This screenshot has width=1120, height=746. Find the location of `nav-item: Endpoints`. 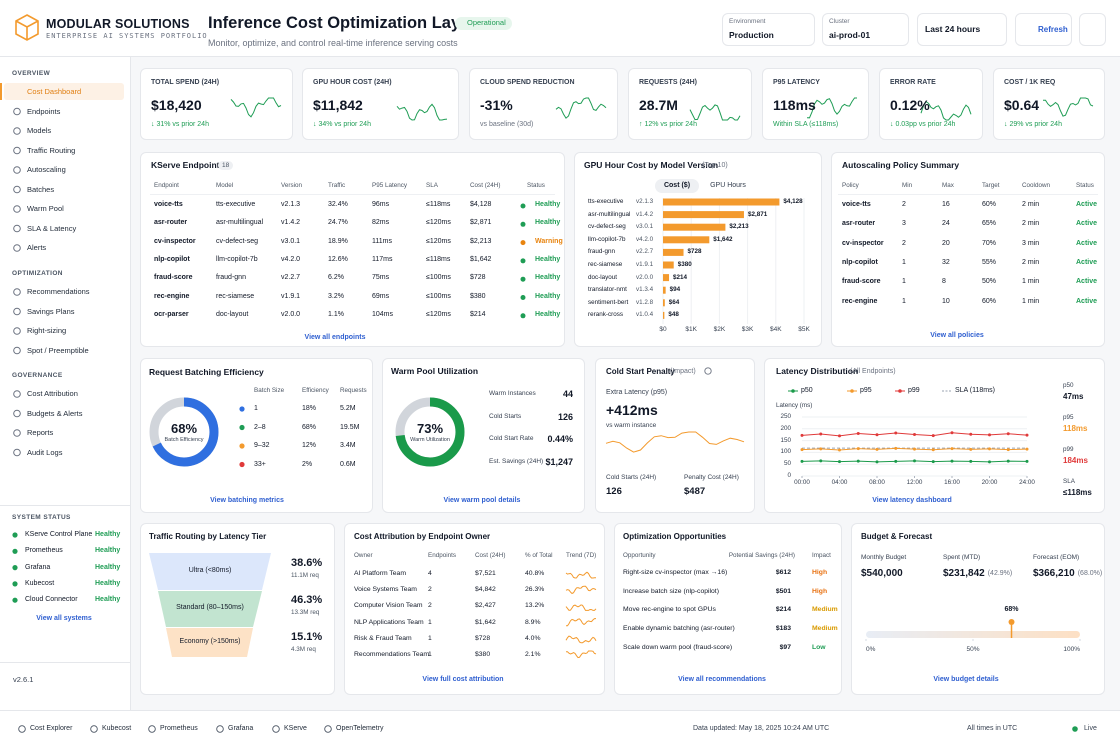

nav-item: Endpoints is located at coordinates (44, 111).